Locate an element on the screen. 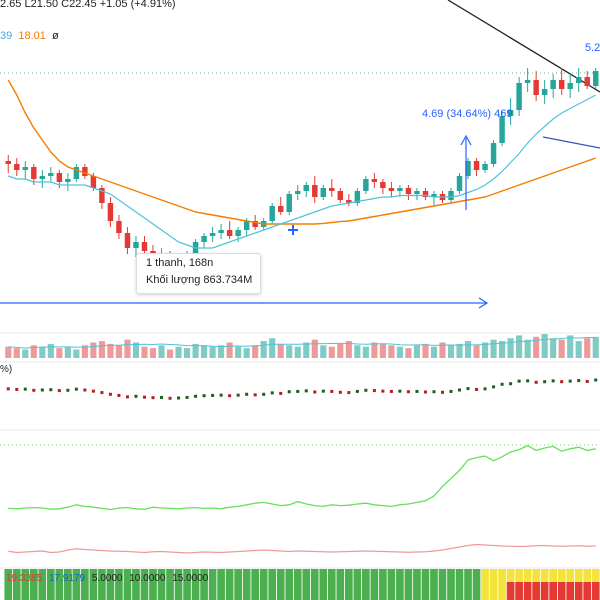 This screenshot has height=600, width=600. bottom-value-5: 15.0000 is located at coordinates (190, 578).